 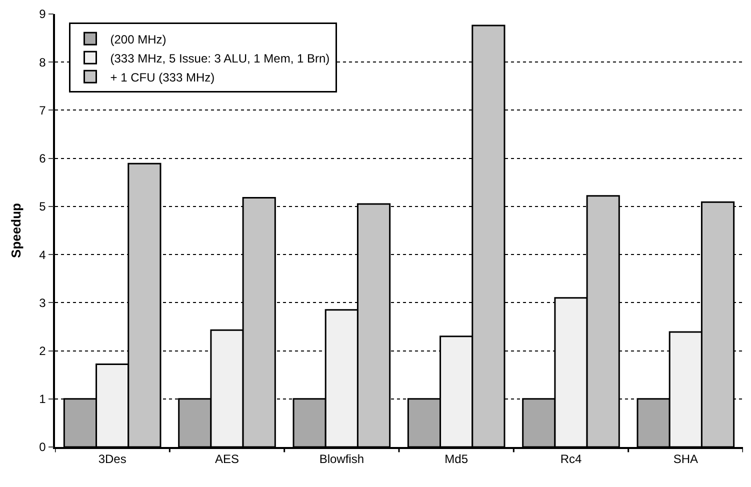 What do you see at coordinates (42, 303) in the screenshot?
I see `y-tick-label: 3` at bounding box center [42, 303].